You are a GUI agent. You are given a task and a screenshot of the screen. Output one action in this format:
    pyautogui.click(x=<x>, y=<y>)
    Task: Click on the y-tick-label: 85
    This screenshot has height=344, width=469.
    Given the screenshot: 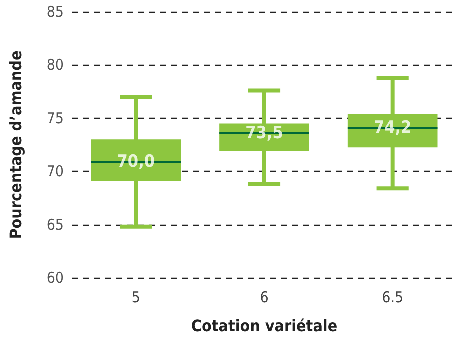 What is the action you would take?
    pyautogui.click(x=55, y=12)
    